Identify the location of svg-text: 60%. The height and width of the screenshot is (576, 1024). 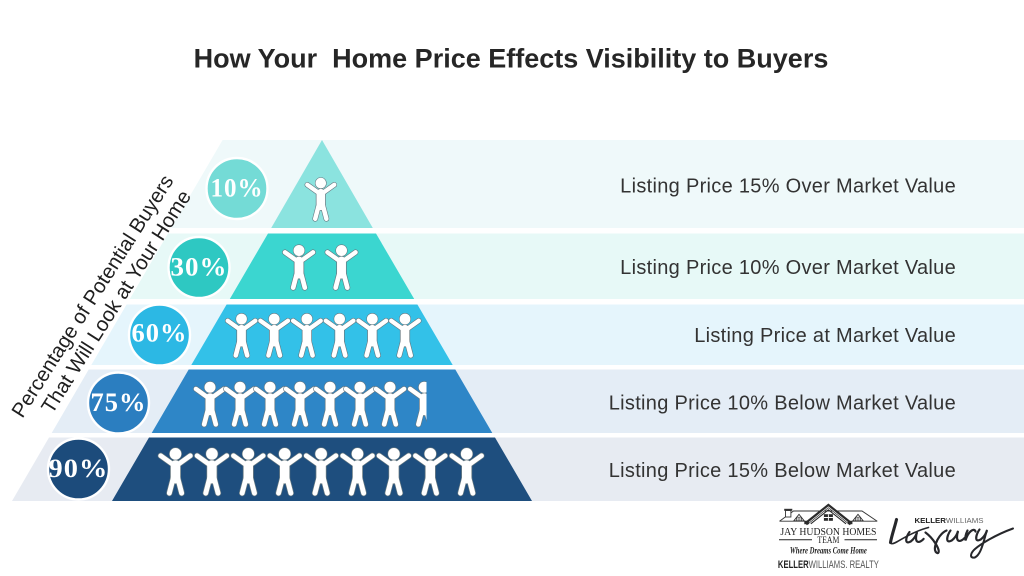
(160, 333).